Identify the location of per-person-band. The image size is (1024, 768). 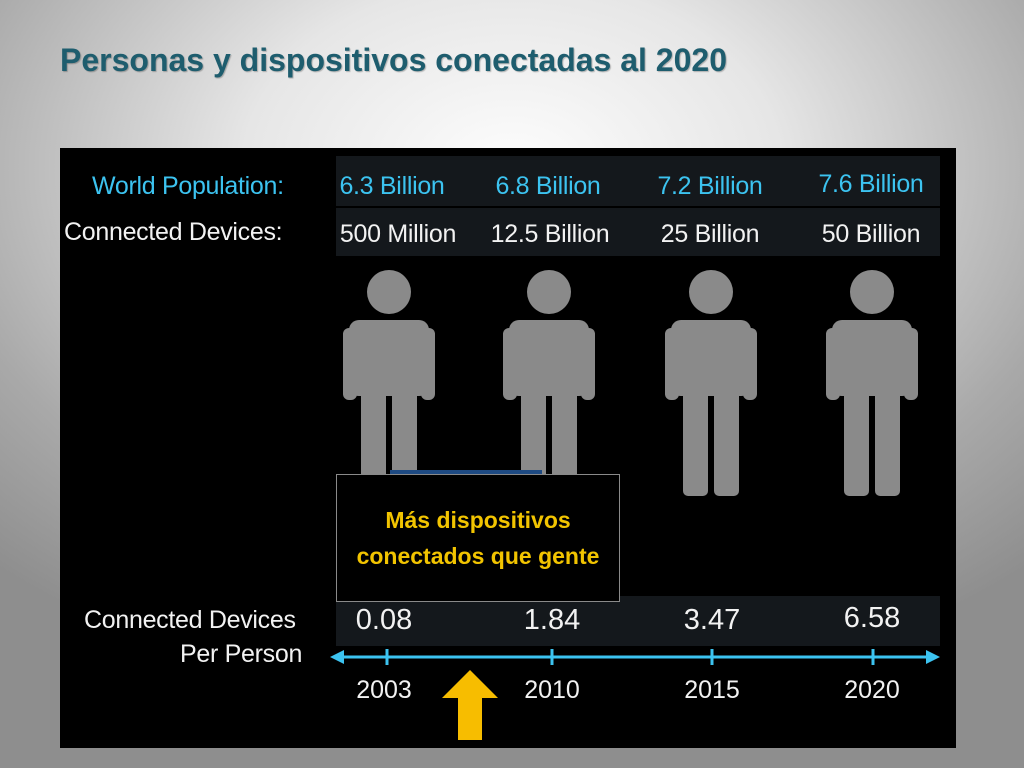
(638, 621).